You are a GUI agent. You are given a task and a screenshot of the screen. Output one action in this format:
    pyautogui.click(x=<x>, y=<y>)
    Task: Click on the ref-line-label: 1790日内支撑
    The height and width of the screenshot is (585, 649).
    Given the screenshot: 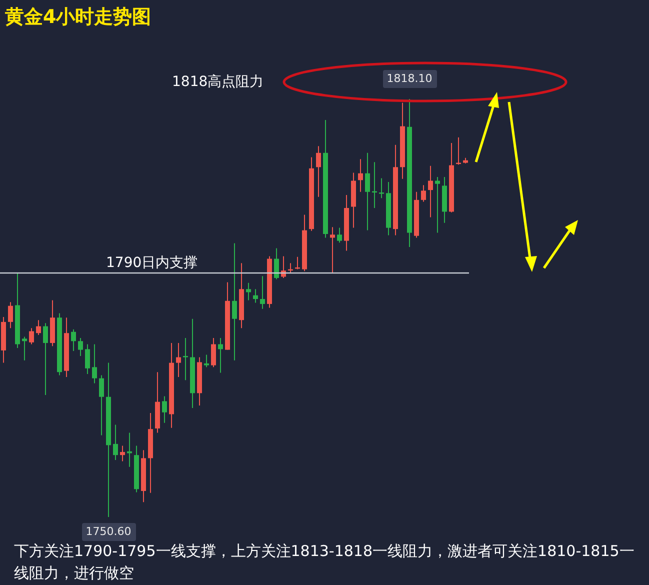 What is the action you would take?
    pyautogui.click(x=152, y=263)
    